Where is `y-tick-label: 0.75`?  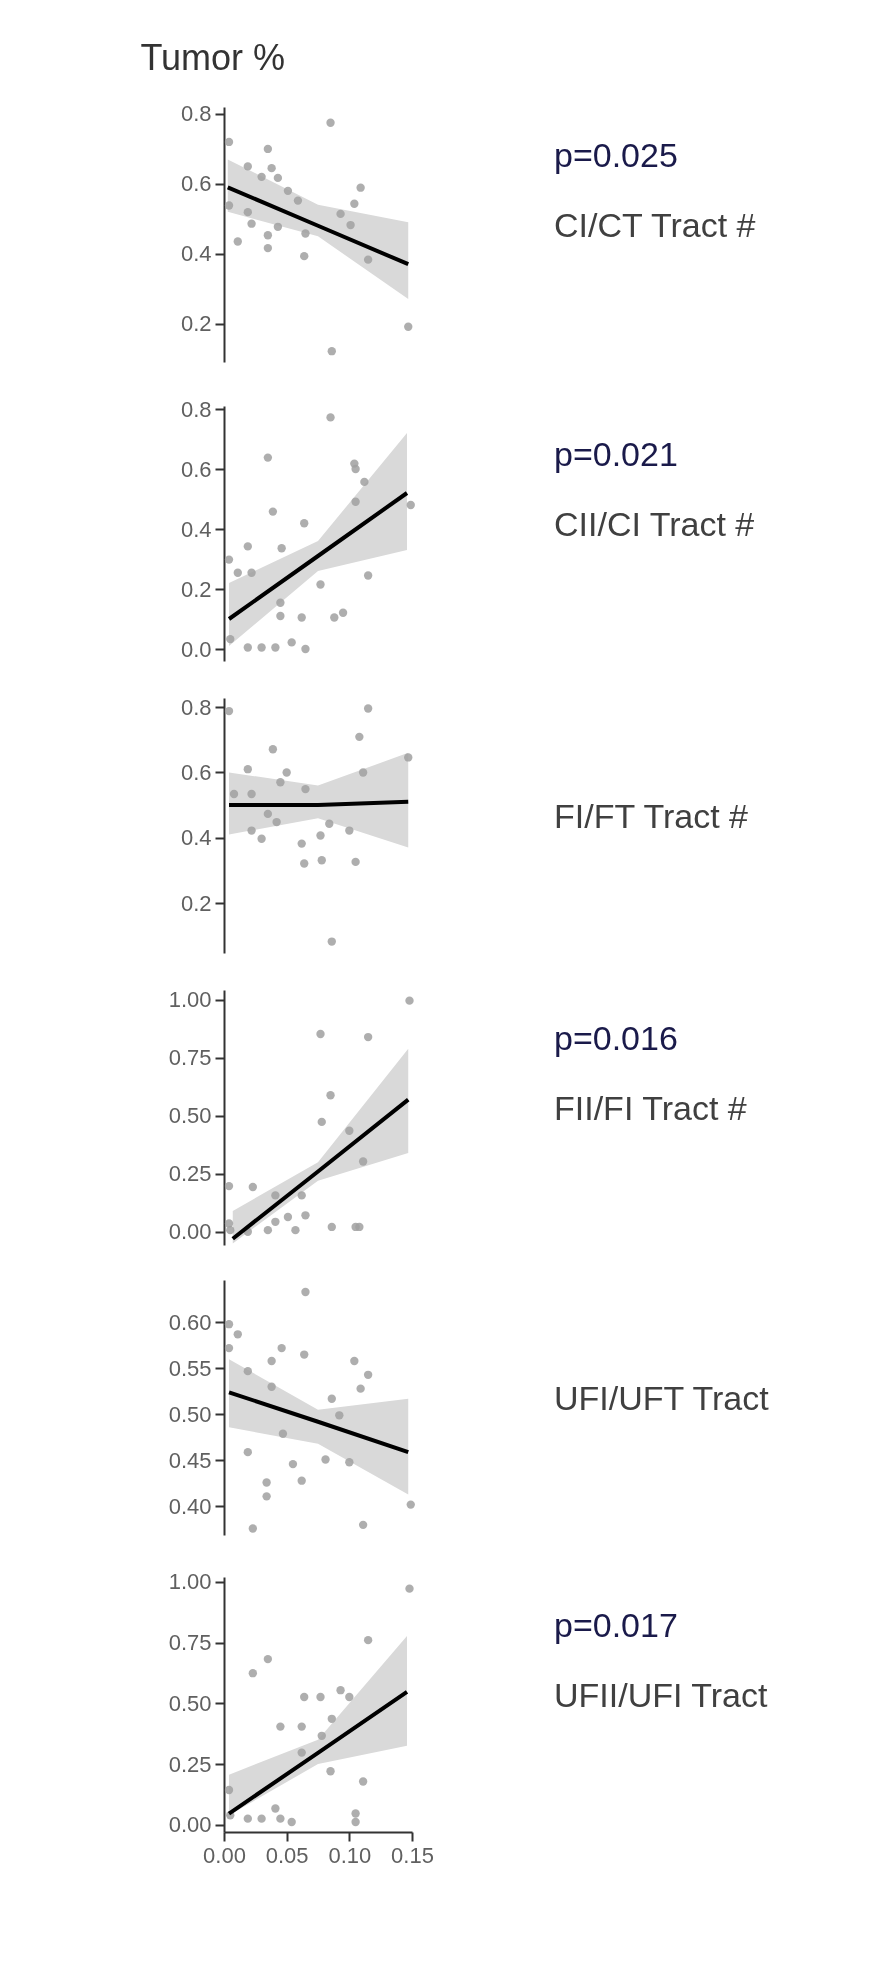
y-tick-label: 0.75 is located at coordinates (190, 1643).